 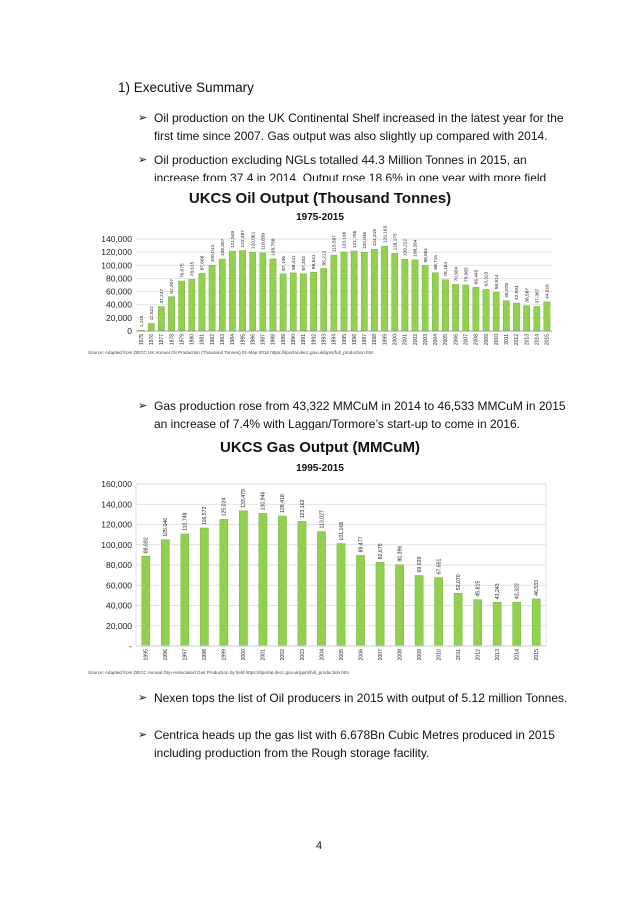 I want to click on data-label: 133,479, so click(x=244, y=498).